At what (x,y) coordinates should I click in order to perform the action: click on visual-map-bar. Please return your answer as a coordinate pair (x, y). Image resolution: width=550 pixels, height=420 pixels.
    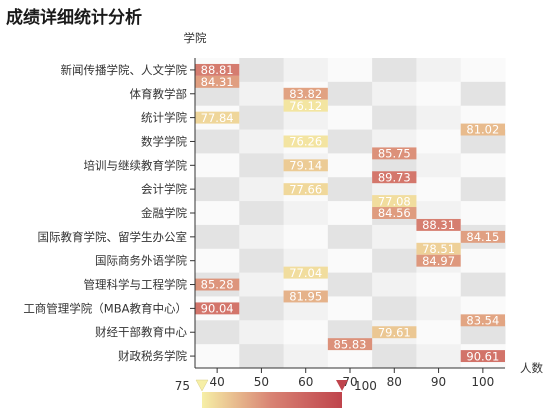
    Looking at the image, I should click on (272, 400).